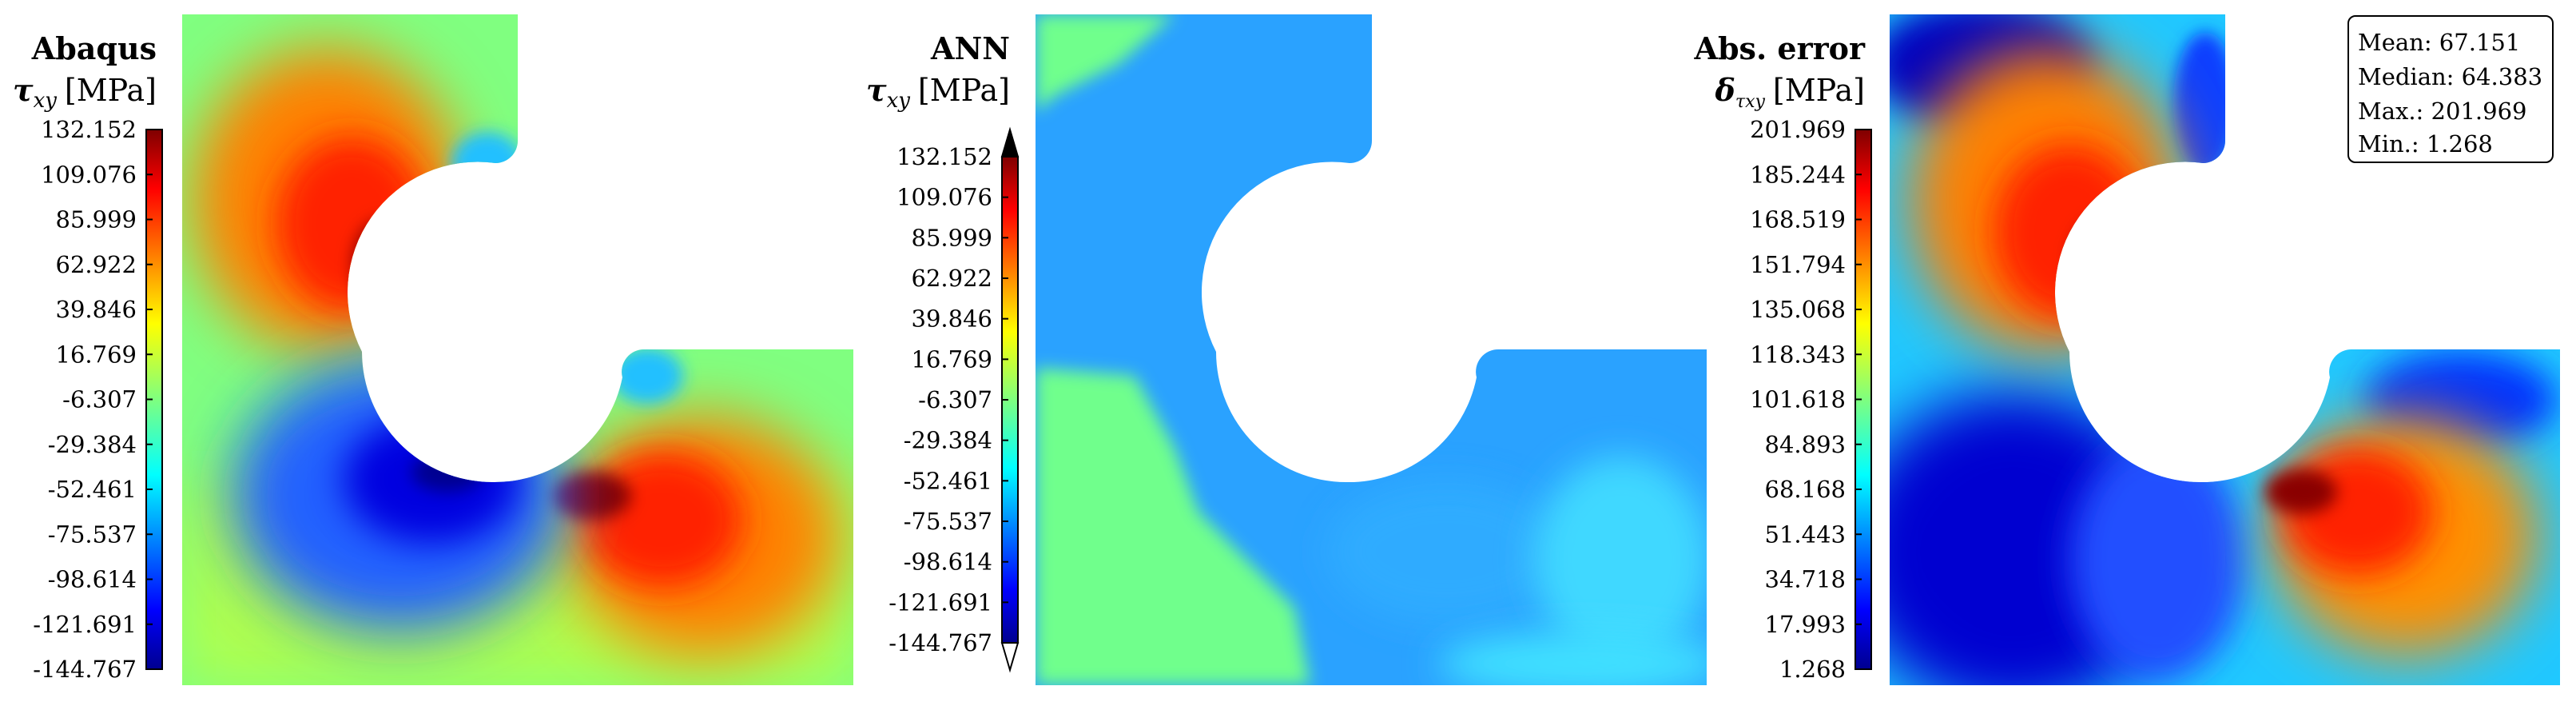 This screenshot has width=2576, height=702. Describe the element at coordinates (2442, 111) in the screenshot. I see `stats-max: Max.: 201.969` at that location.